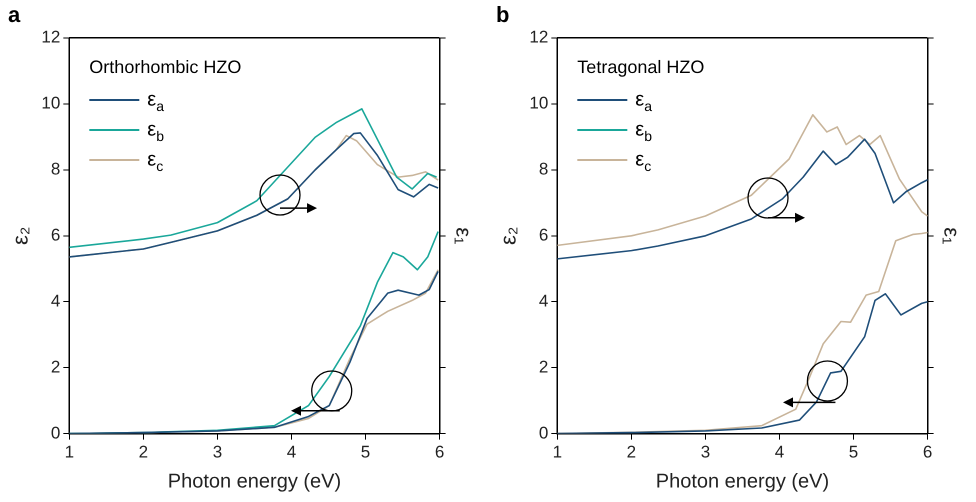  I want to click on chart-title: a, so click(14, 15).